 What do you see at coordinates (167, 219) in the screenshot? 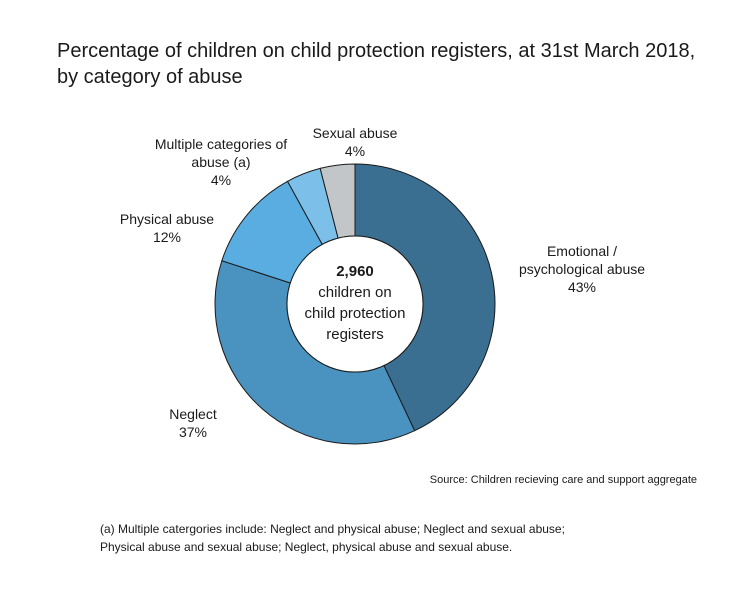
I see `slice-label-2-line-0: Physical abuse` at bounding box center [167, 219].